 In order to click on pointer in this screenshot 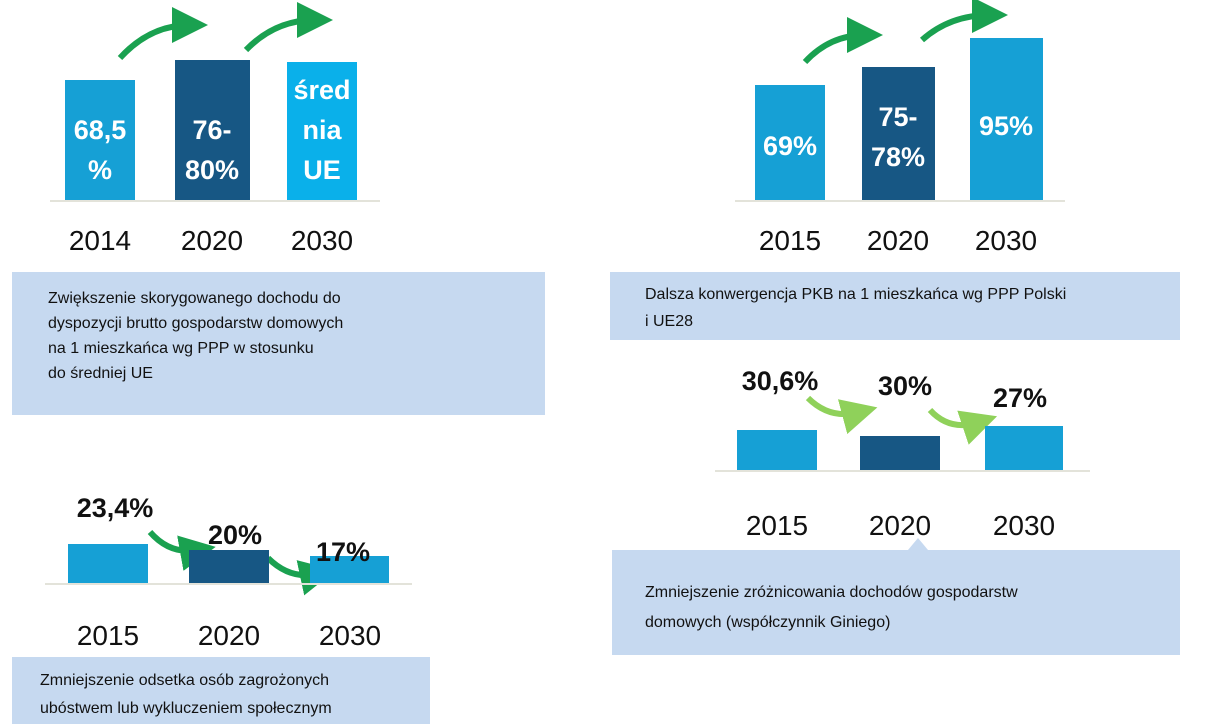, I will do `click(918, 544)`.